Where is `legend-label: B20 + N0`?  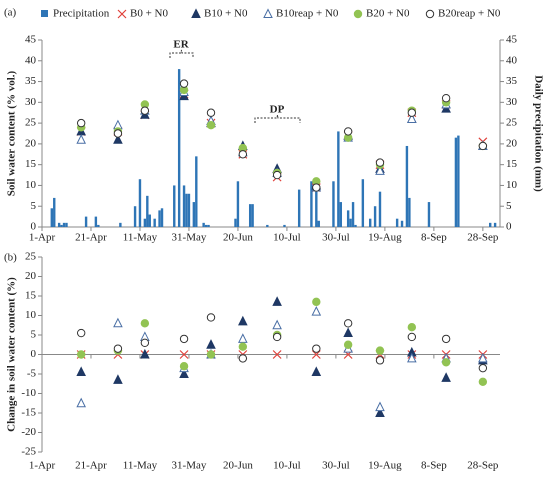
legend-label: B20 + N0 is located at coordinates (388, 14).